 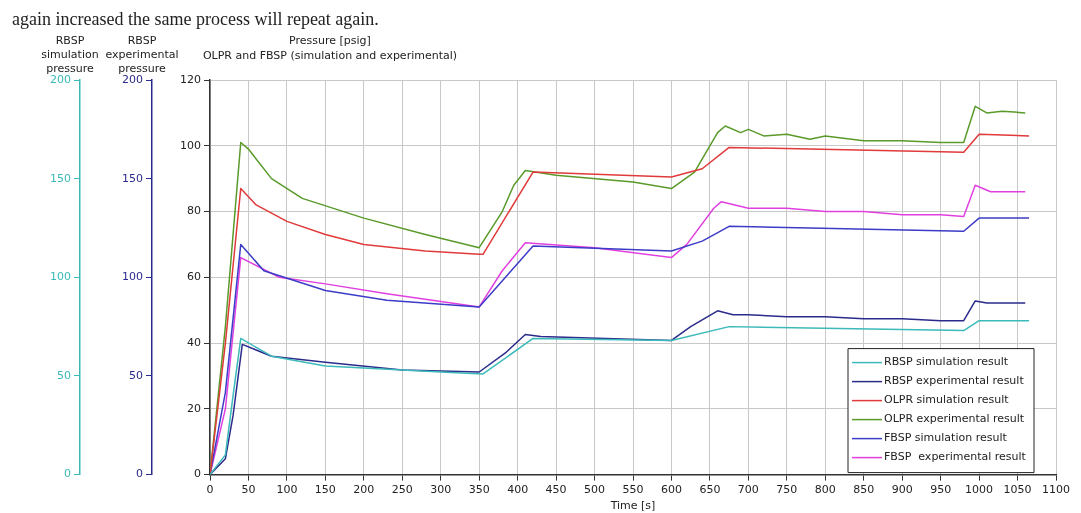 What do you see at coordinates (402, 490) in the screenshot?
I see `x-tick-label: 250` at bounding box center [402, 490].